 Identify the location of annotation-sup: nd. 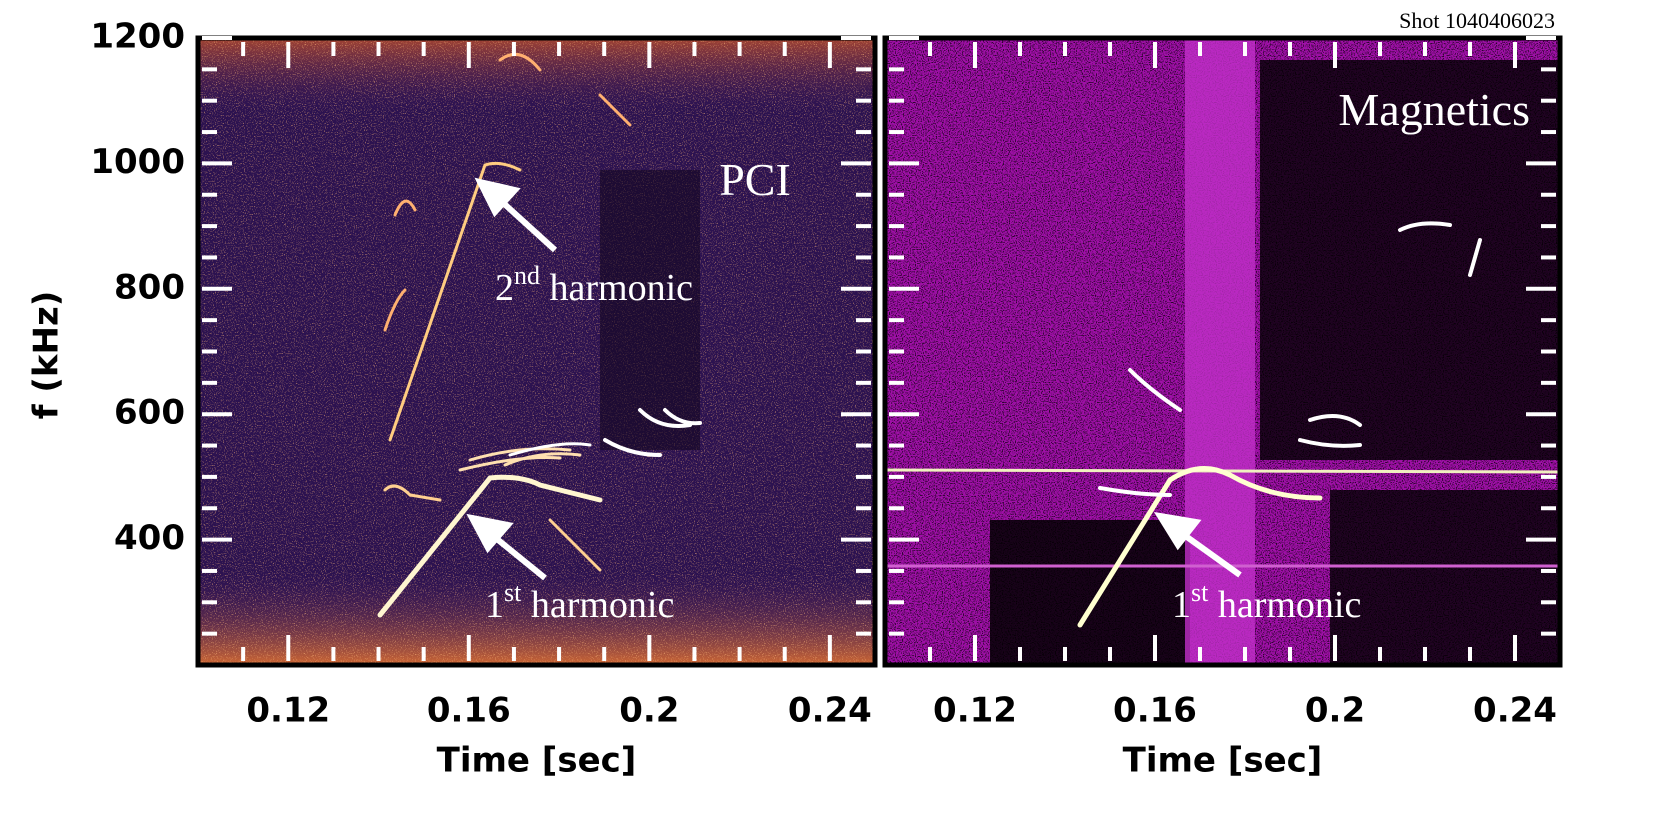
(527, 275).